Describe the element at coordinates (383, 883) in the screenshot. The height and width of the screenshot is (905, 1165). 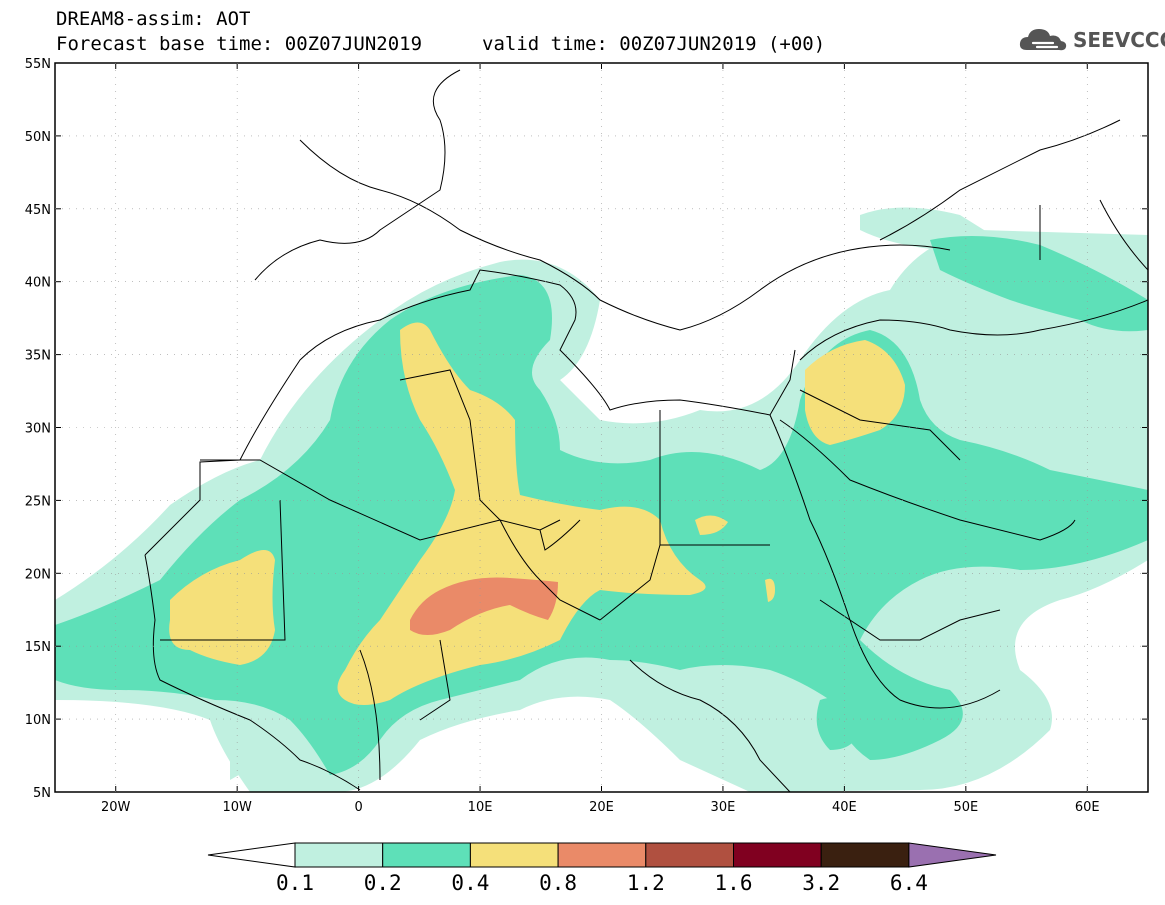
I see `colorbar-label: 0.2` at that location.